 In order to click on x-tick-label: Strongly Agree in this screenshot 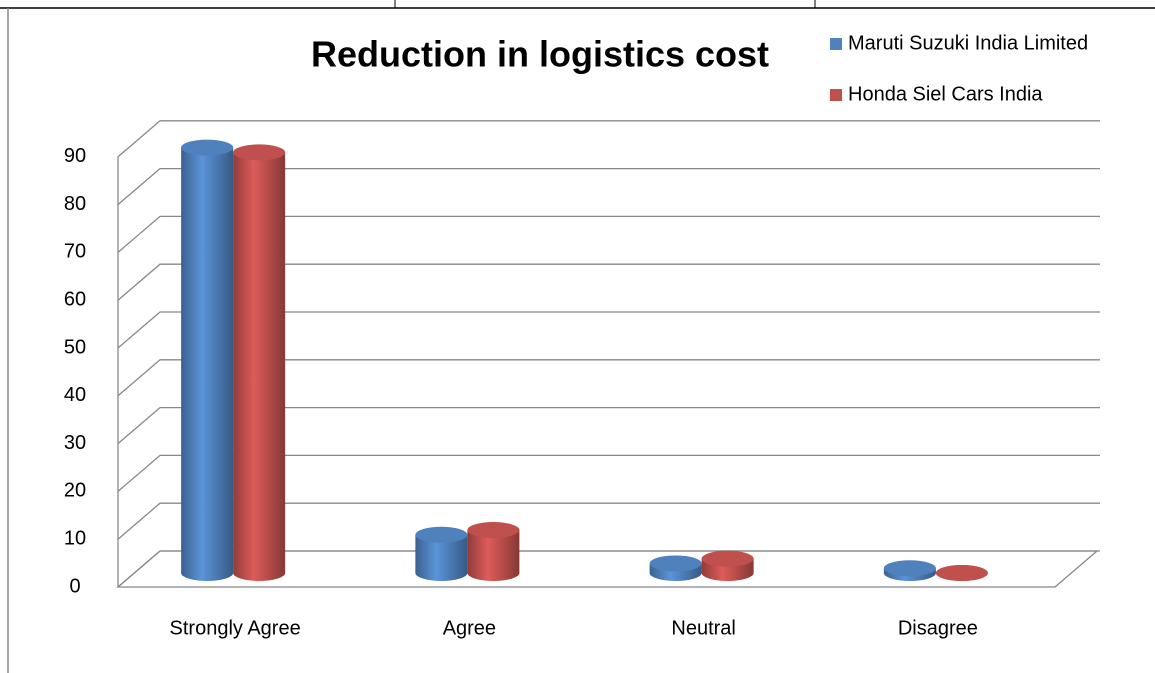, I will do `click(235, 628)`.